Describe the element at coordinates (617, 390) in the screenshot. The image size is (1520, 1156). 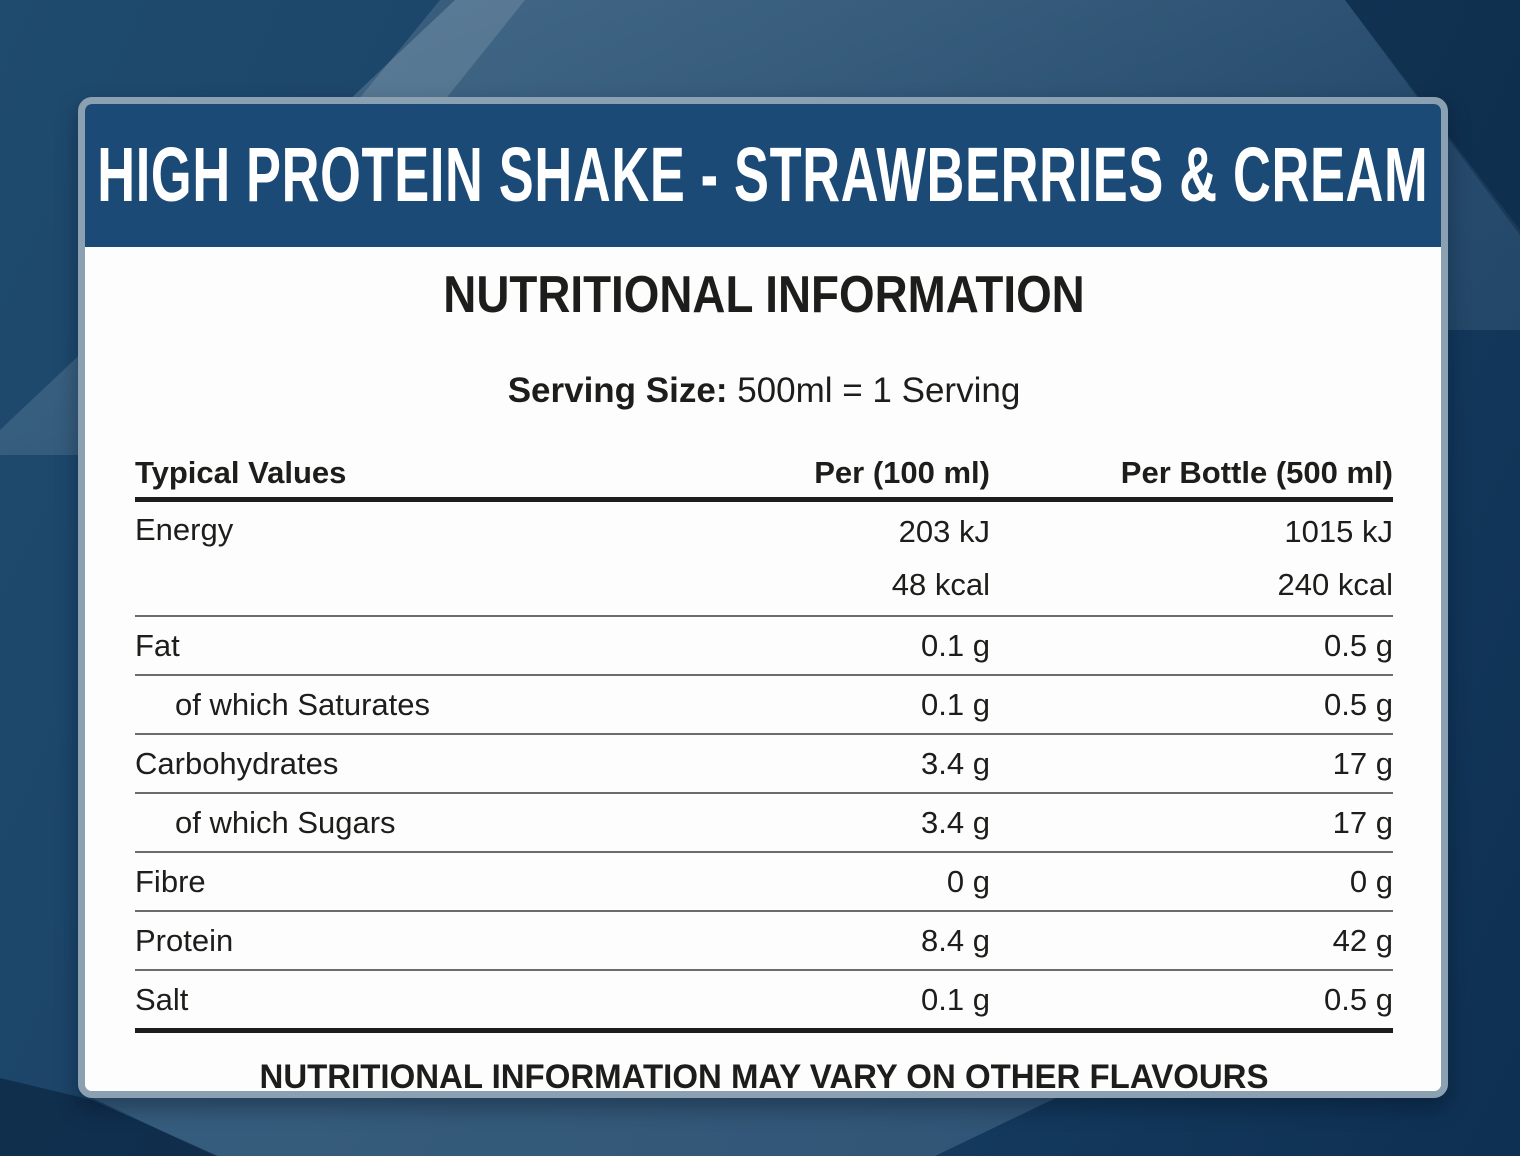
I see `serving-size-label: Serving Size:` at that location.